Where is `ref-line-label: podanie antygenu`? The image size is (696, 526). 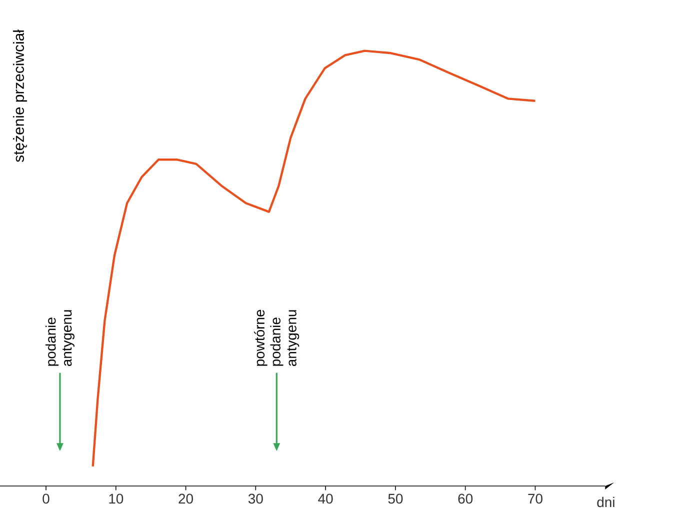 ref-line-label: podanie antygenu is located at coordinates (60, 338).